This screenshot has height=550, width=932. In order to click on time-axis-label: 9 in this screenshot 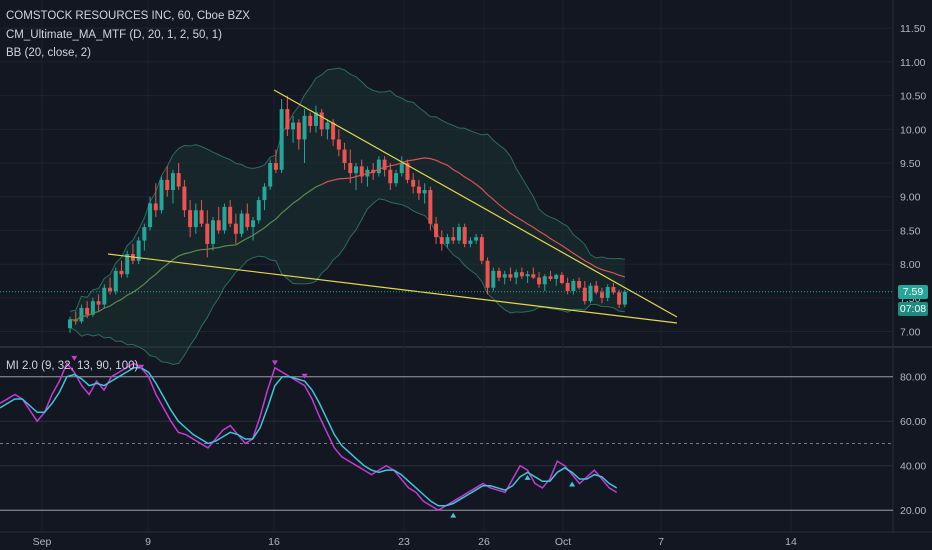, I will do `click(148, 542)`.